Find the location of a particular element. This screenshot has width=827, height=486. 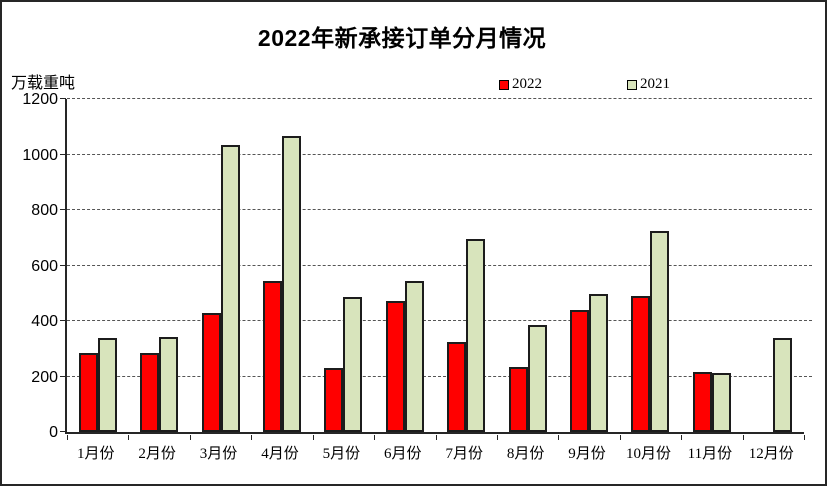

x-axis-label-m3: 3月份 is located at coordinates (218, 454).